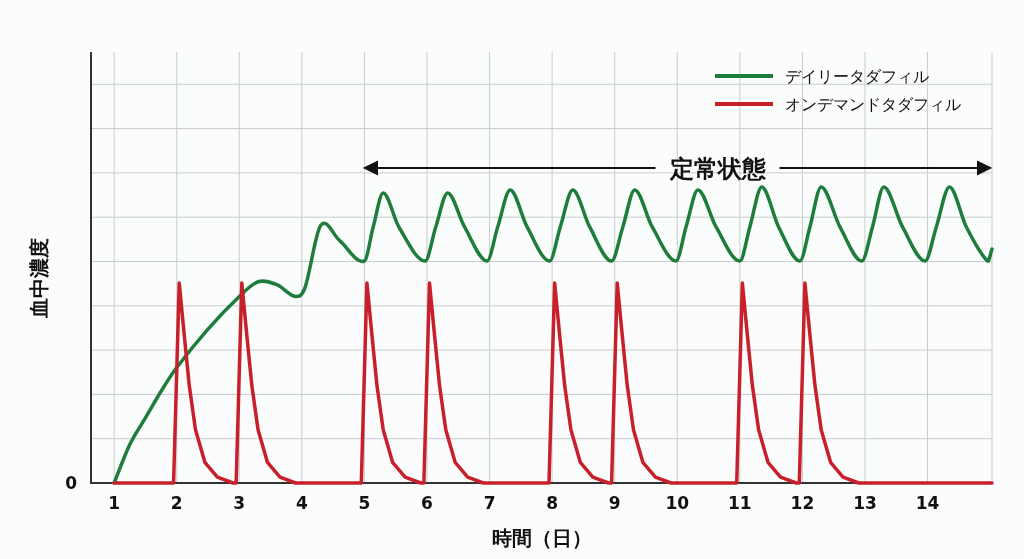 This screenshot has width=1024, height=559. What do you see at coordinates (873, 104) in the screenshot?
I see `legend-label: オンデマンドタダフィル` at bounding box center [873, 104].